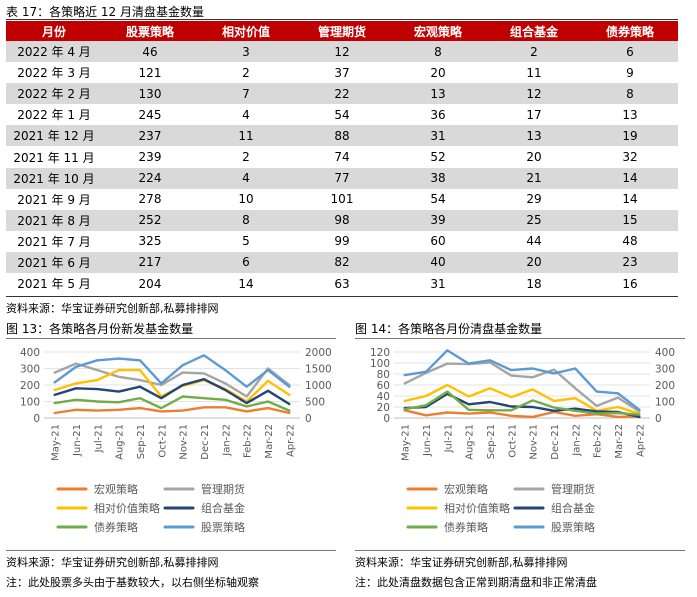 Image resolution: width=697 pixels, height=597 pixels. Describe the element at coordinates (534, 284) in the screenshot. I see `cell-fof: 18` at that location.